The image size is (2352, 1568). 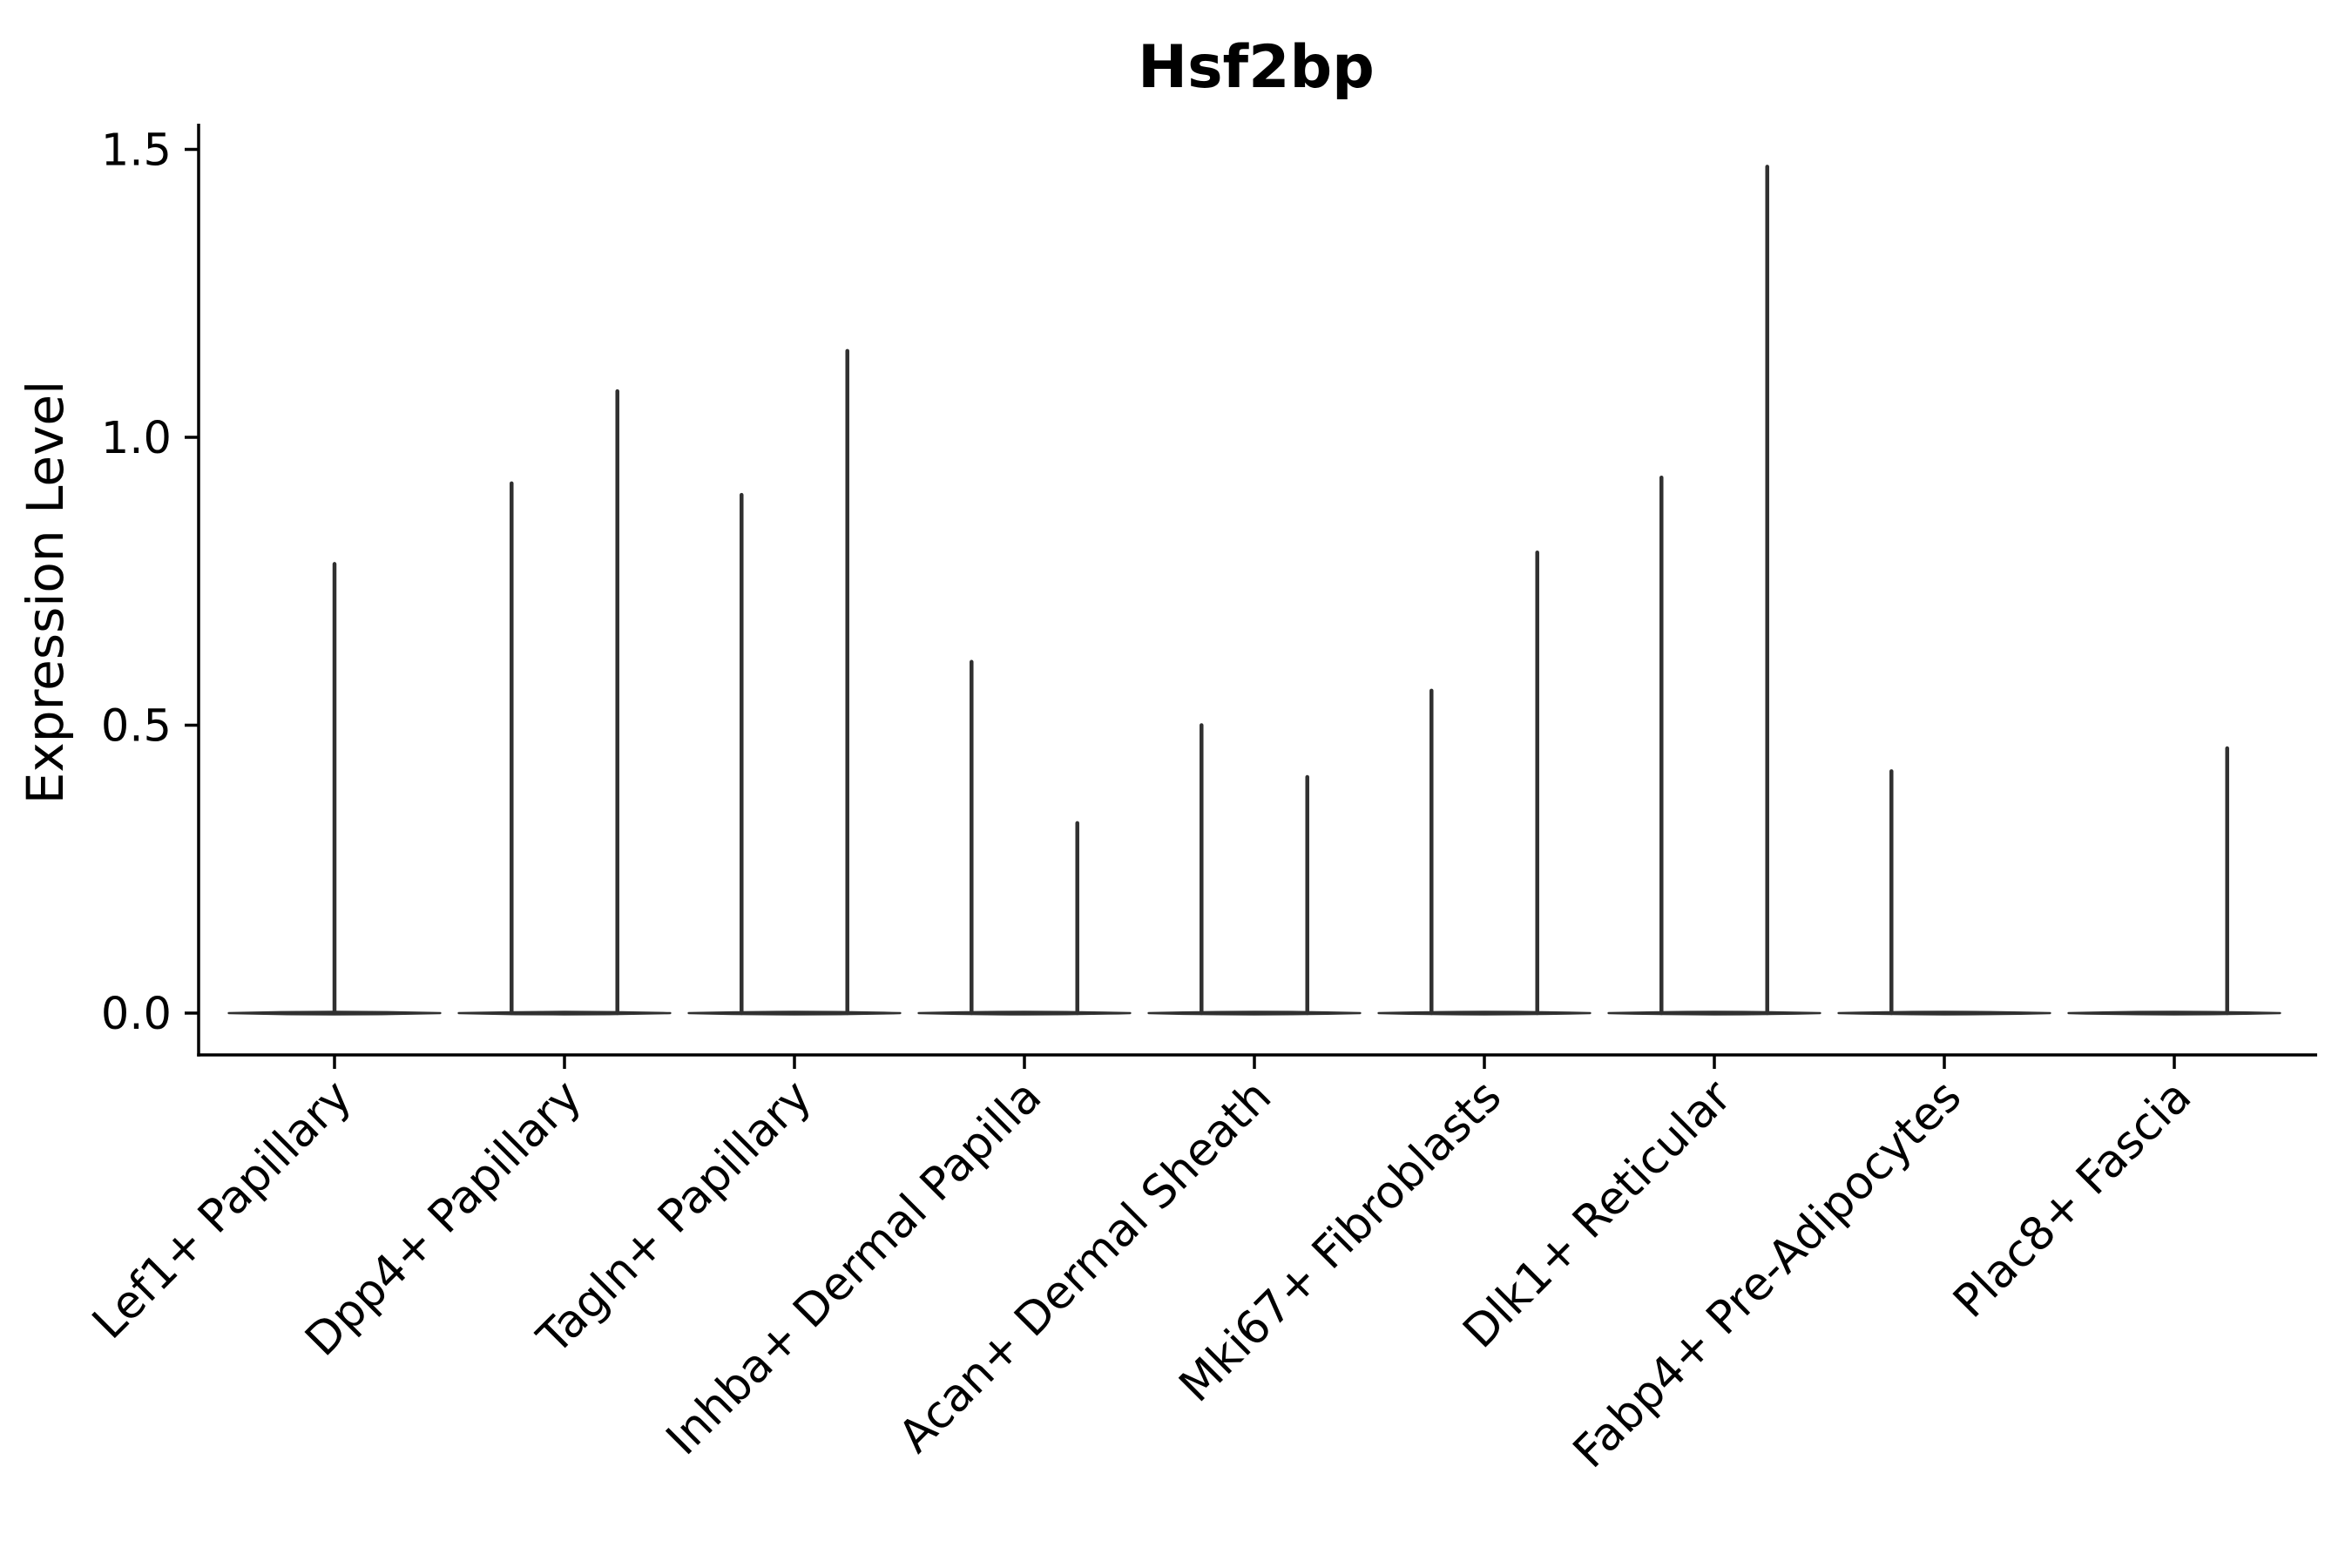 What do you see at coordinates (136, 151) in the screenshot?
I see `y-tick-label: 1.5` at bounding box center [136, 151].